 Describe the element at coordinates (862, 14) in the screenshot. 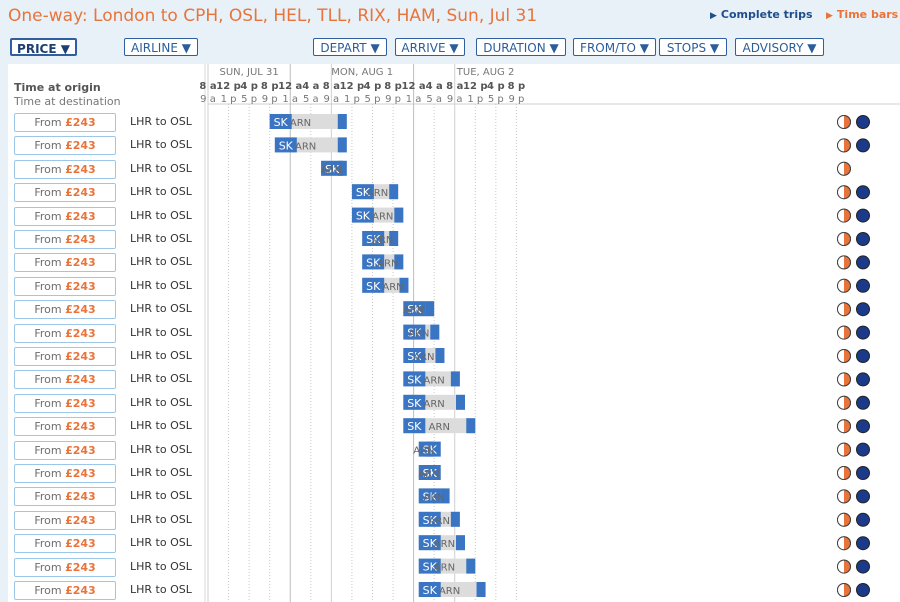

I see `time-bars-link: ▶ Time bars` at that location.